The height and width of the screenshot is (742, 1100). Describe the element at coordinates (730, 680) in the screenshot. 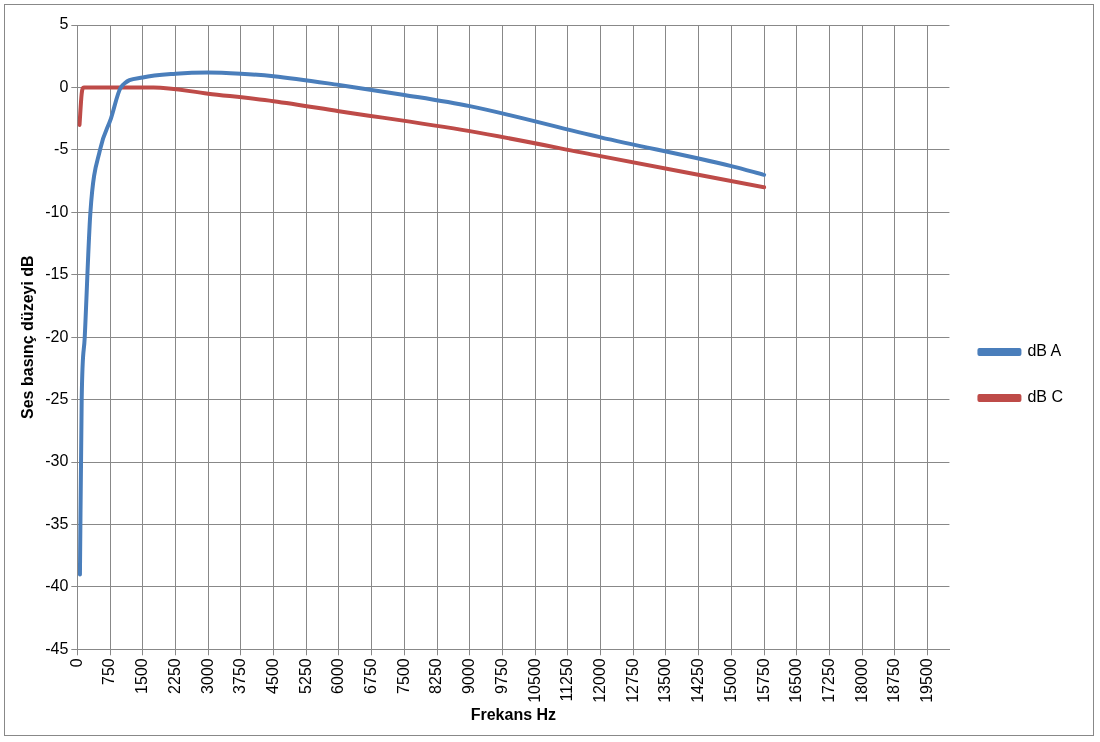

I see `x-tick-label: 15000` at that location.